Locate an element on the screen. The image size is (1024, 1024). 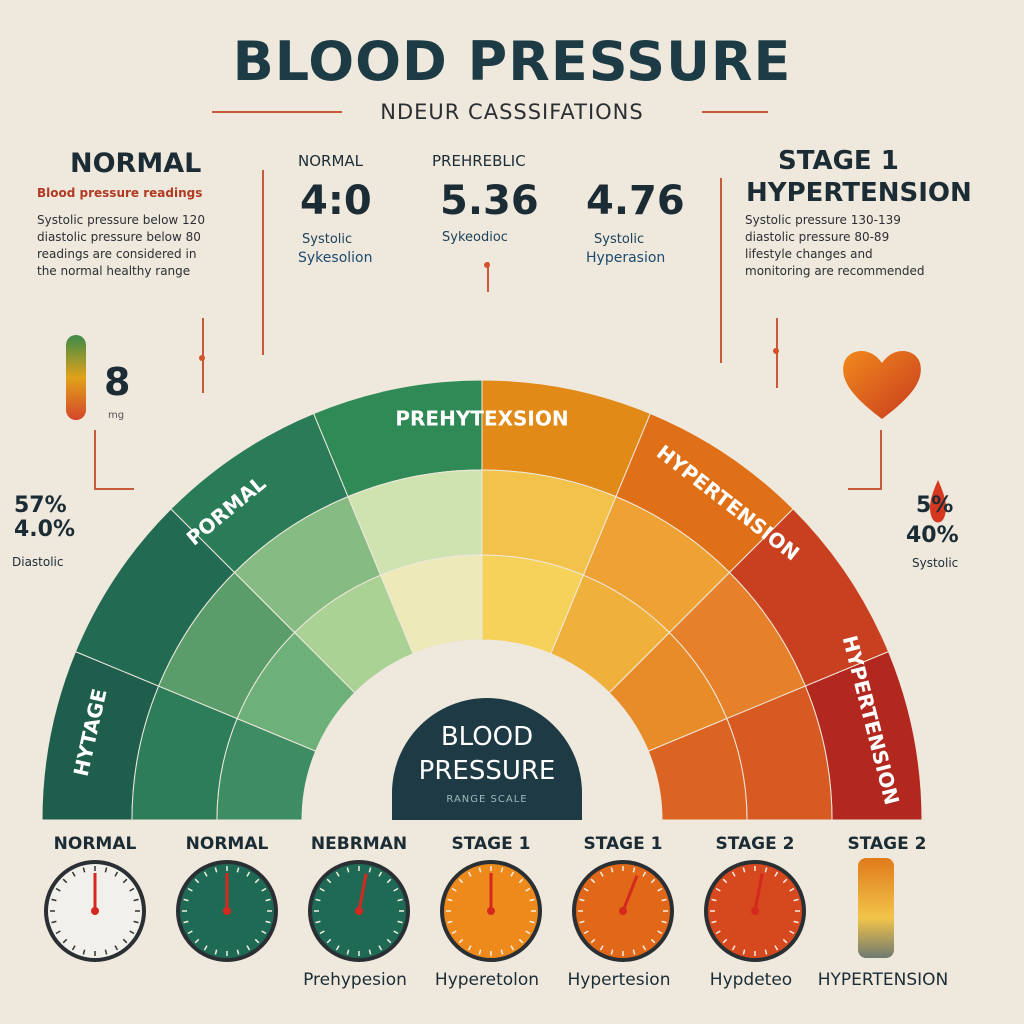
arc-center-subtitle: RANGE SCALE is located at coordinates (487, 799).